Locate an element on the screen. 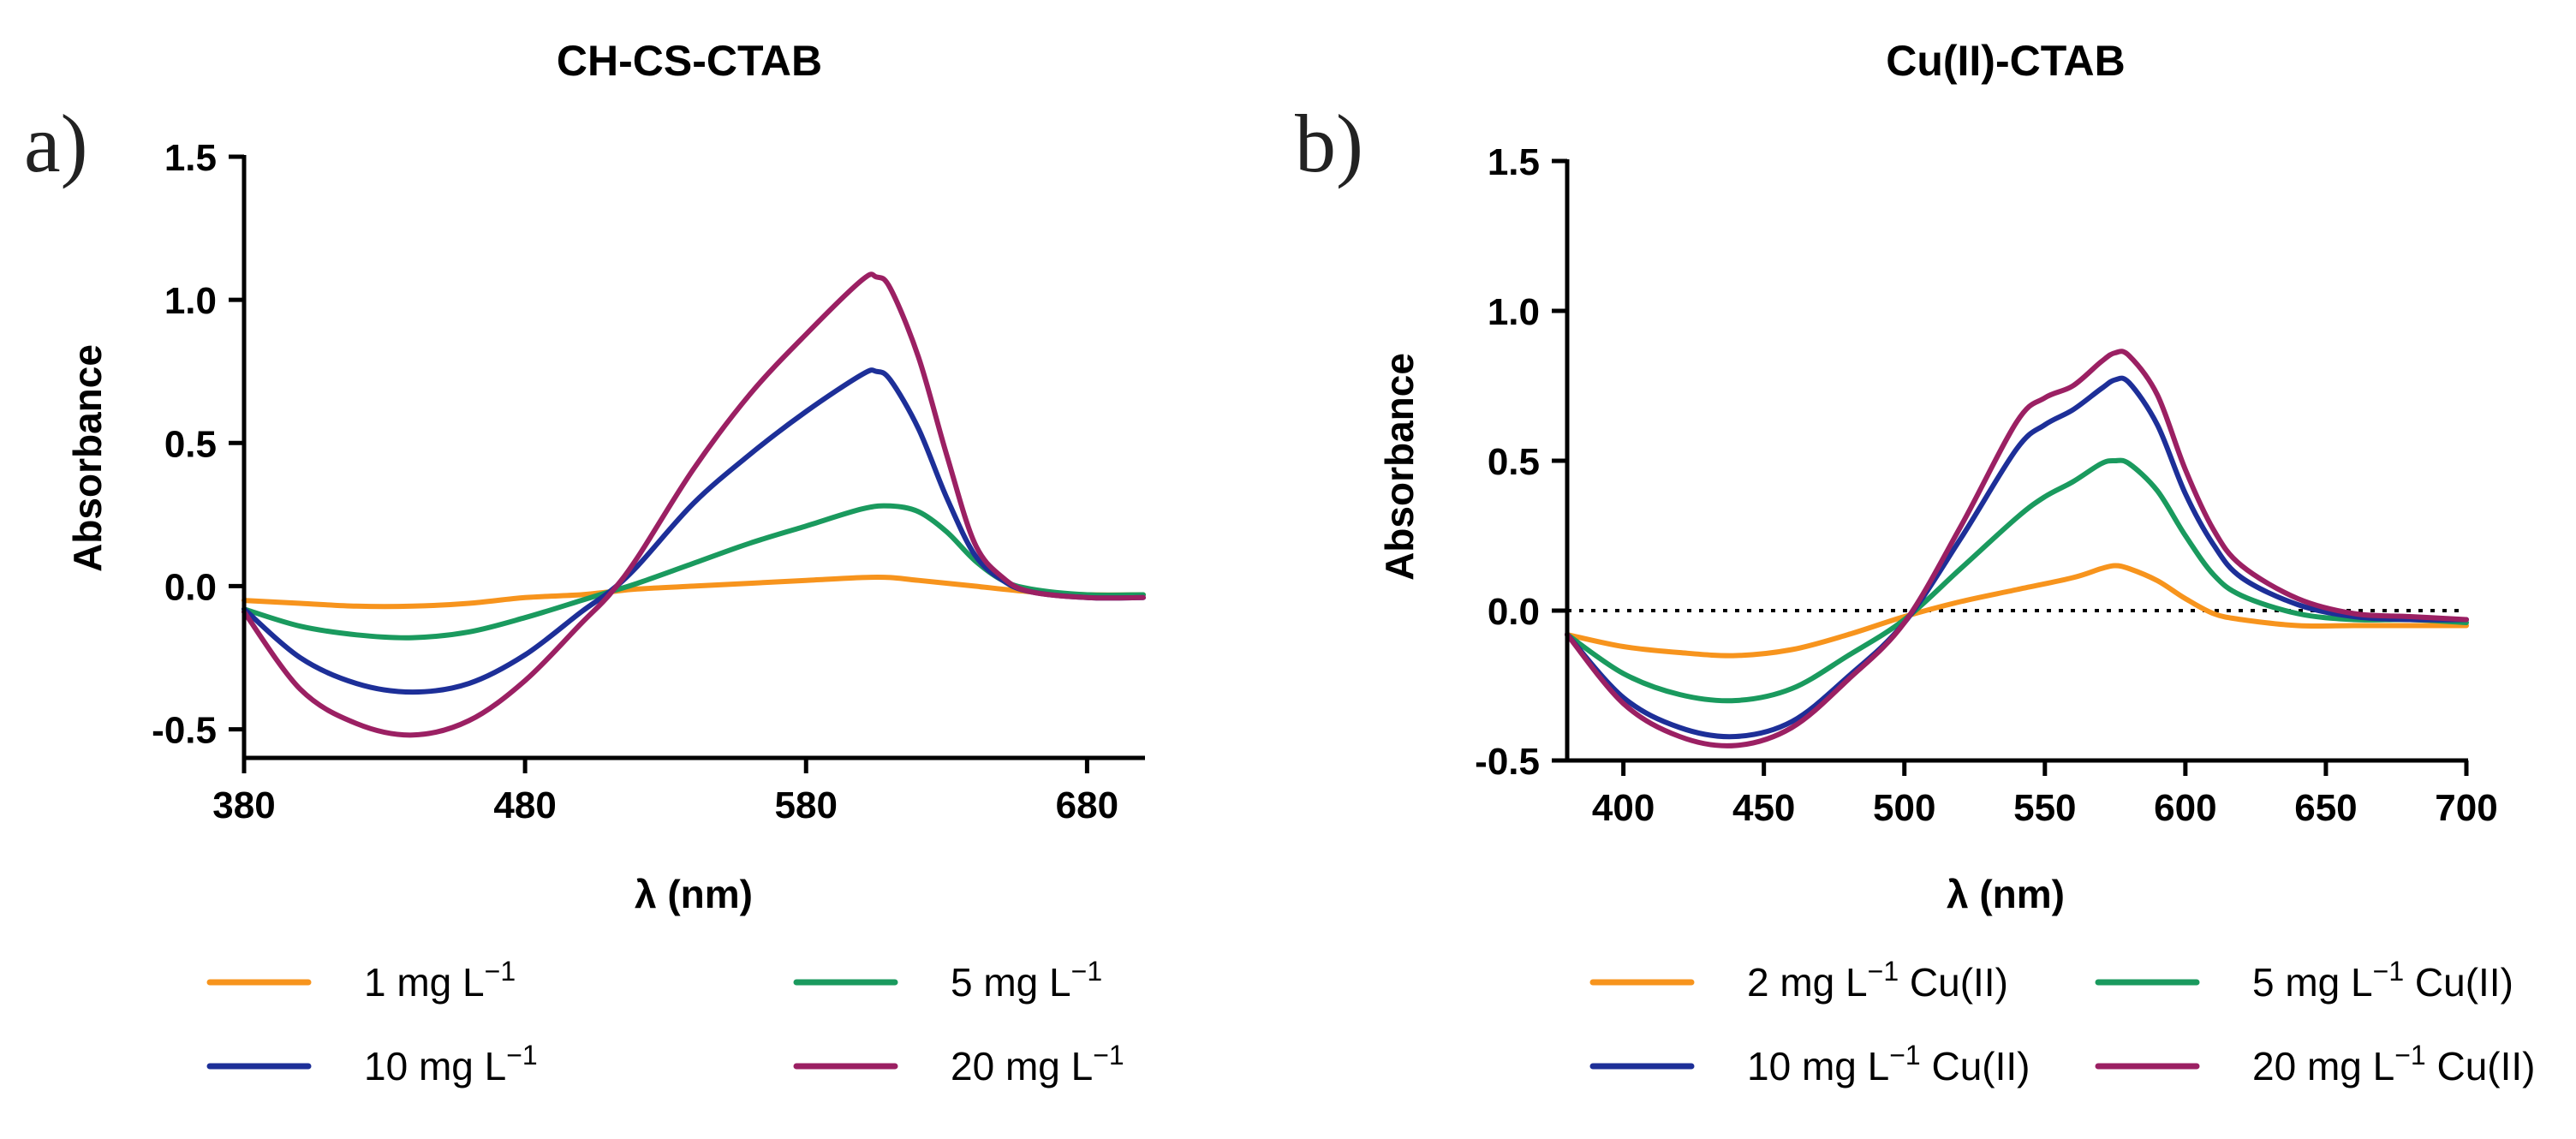 This screenshot has width=2576, height=1139. x-tick-label: 480 is located at coordinates (525, 805).